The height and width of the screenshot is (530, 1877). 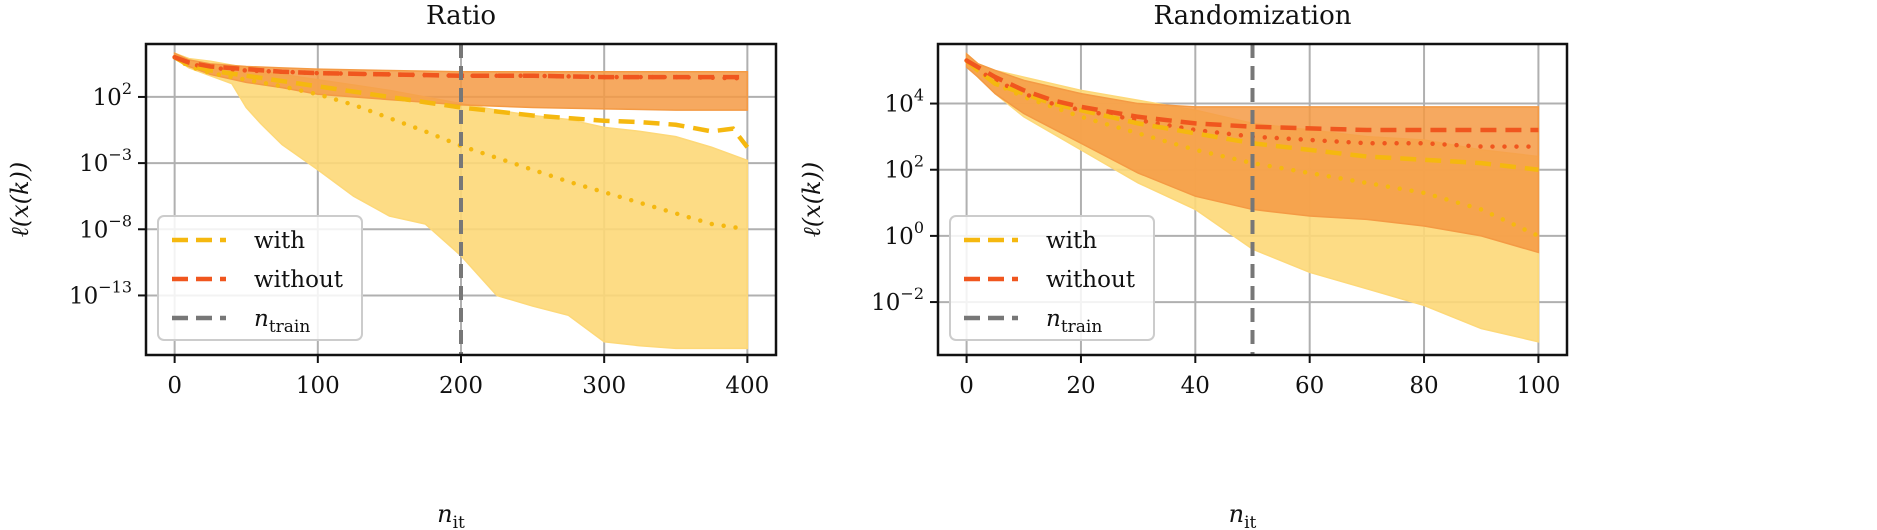 I want to click on y-tick-exponent: −2, so click(x=912, y=293).